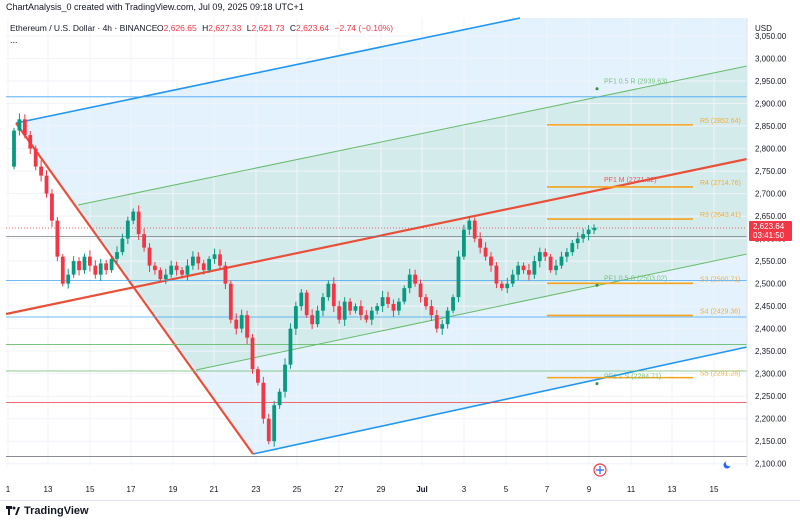  I want to click on last-candle-dot, so click(595, 229).